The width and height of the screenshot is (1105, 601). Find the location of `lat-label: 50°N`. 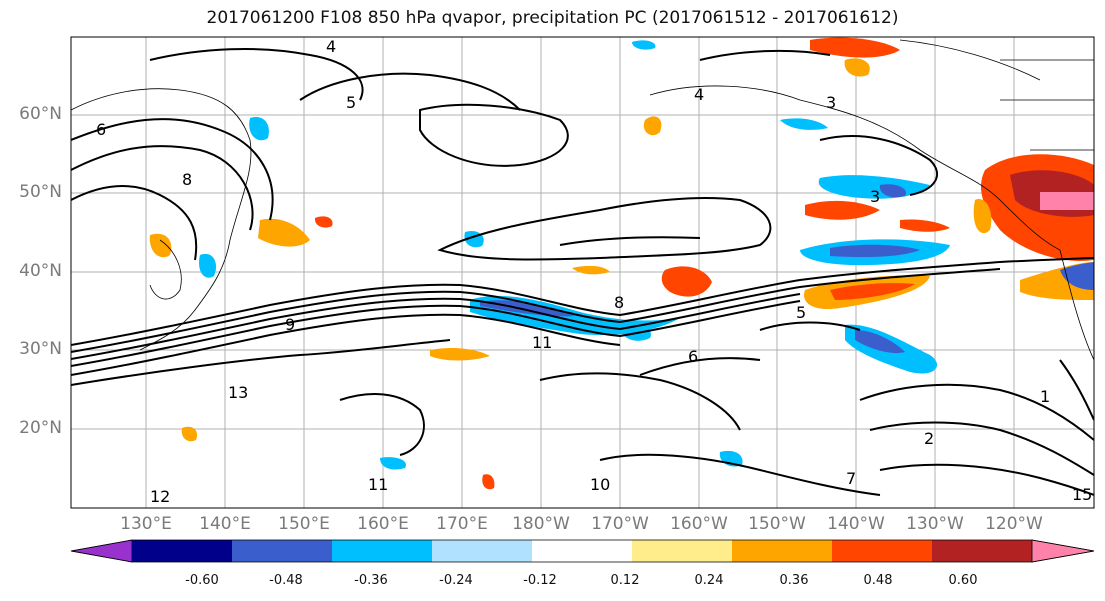

lat-label: 50°N is located at coordinates (40, 192).